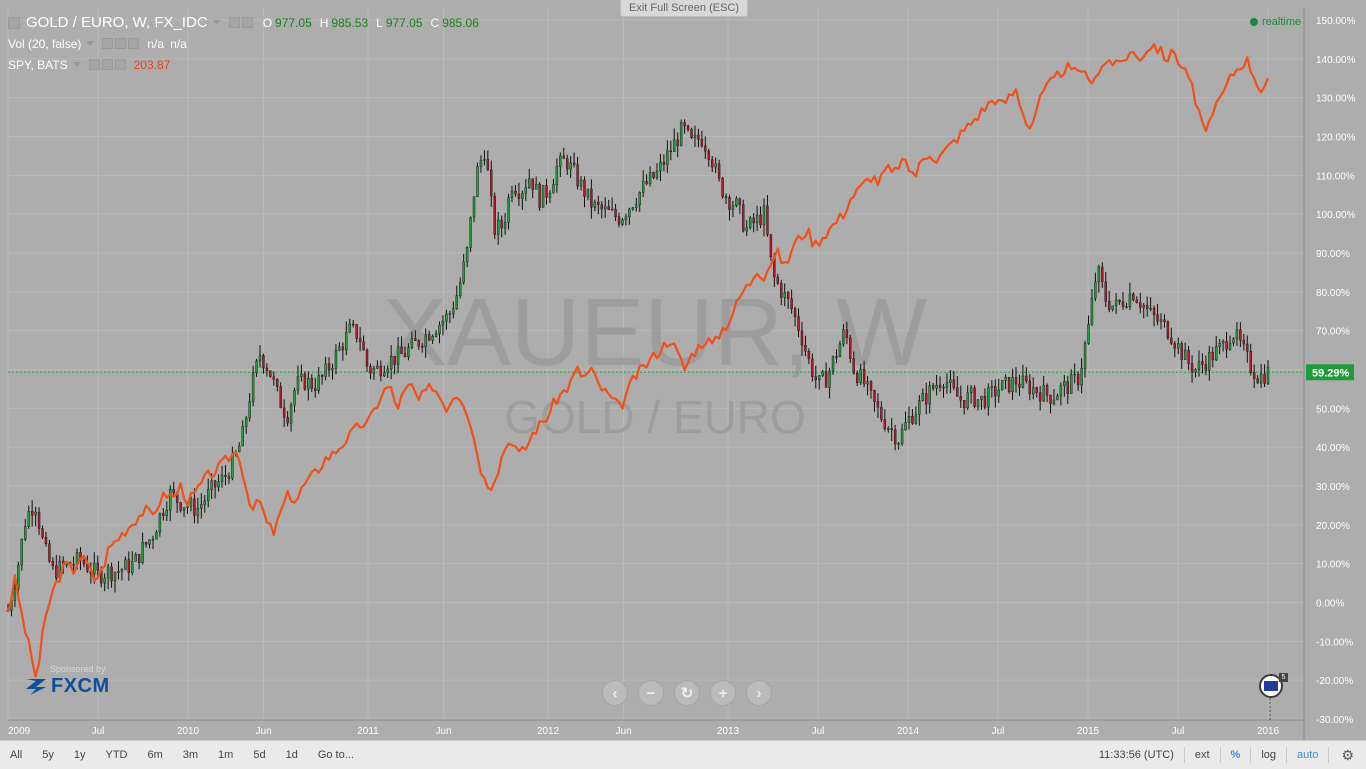  What do you see at coordinates (1235, 755) in the screenshot?
I see `percent-scale-toggle: %` at bounding box center [1235, 755].